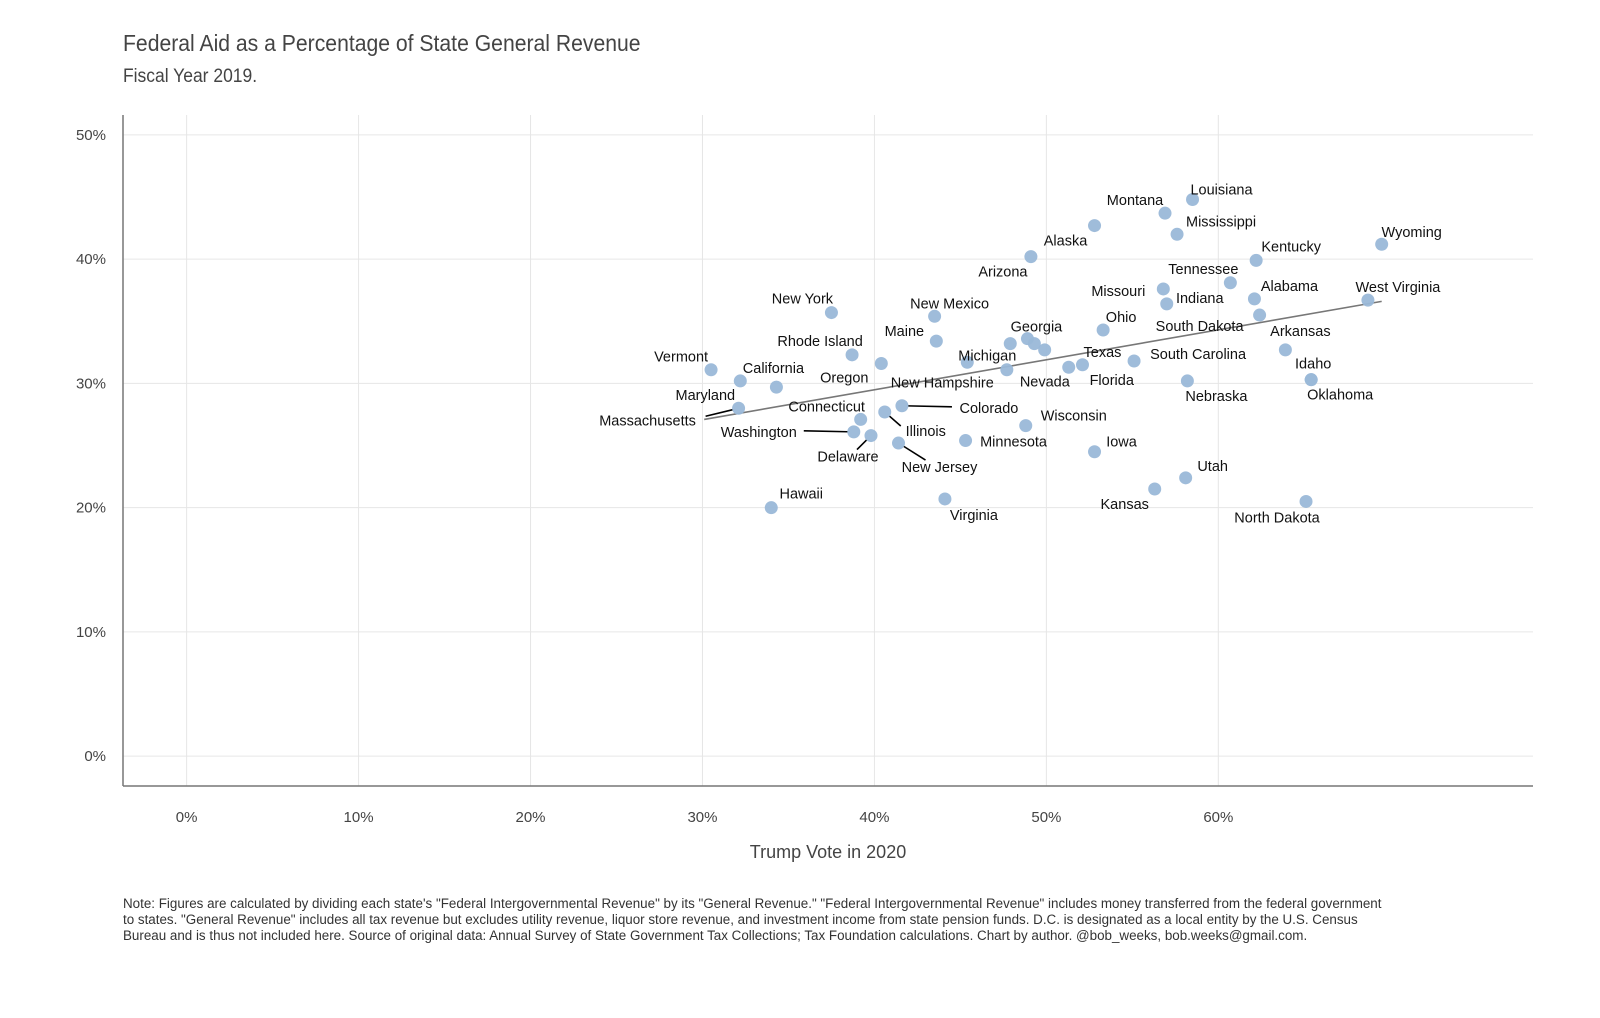 The width and height of the screenshot is (1600, 1018). Describe the element at coordinates (974, 516) in the screenshot. I see `point-label: Virginia` at that location.